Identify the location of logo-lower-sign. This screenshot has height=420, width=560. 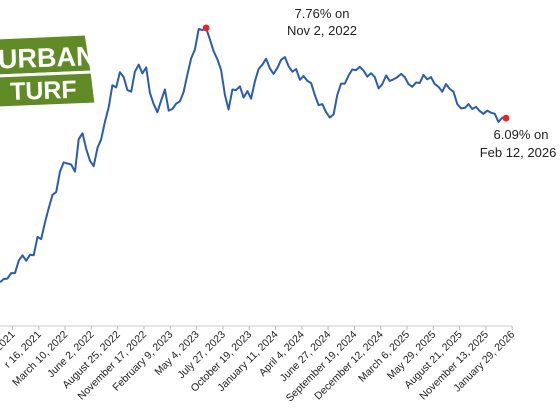
(49, 90).